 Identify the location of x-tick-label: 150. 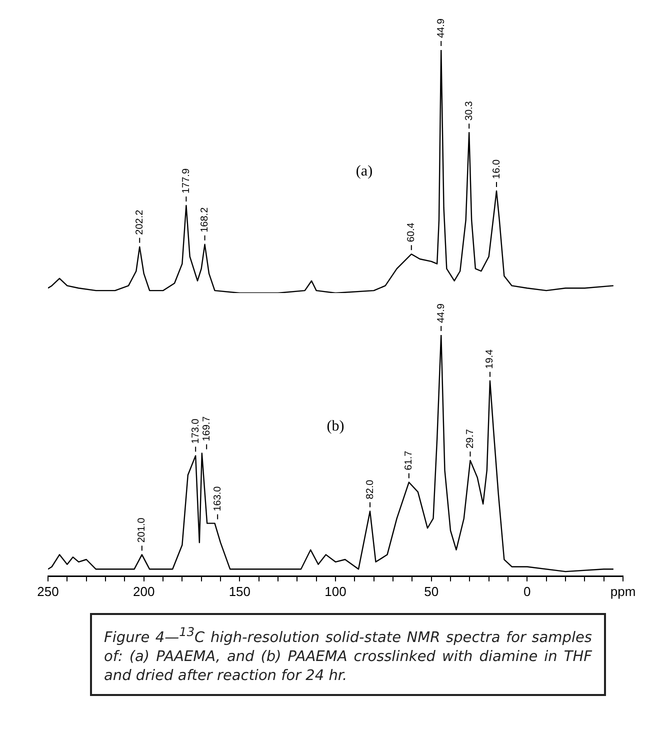
(239, 591).